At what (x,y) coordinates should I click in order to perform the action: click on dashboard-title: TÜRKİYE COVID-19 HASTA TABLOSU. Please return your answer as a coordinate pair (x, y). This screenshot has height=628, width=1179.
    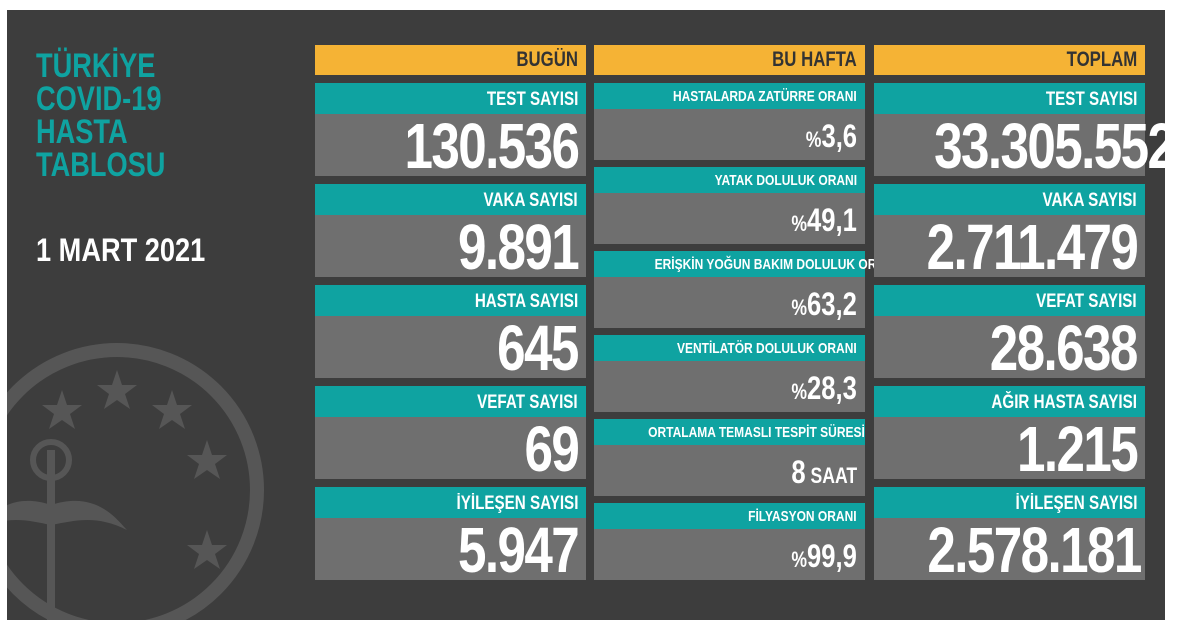
    Looking at the image, I should click on (101, 115).